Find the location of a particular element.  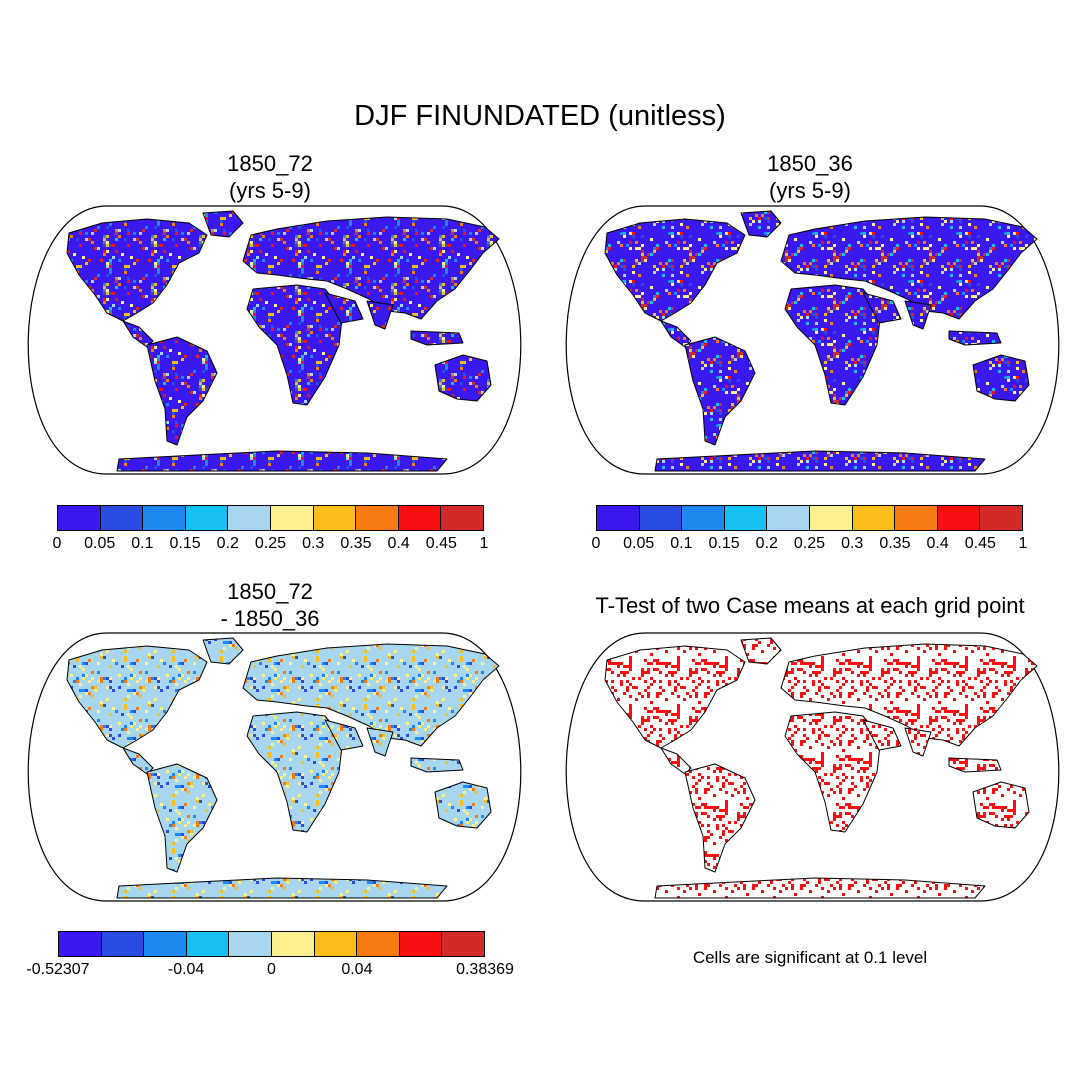

figure-title: DJF FINUNDATED (unitless) is located at coordinates (540, 116).